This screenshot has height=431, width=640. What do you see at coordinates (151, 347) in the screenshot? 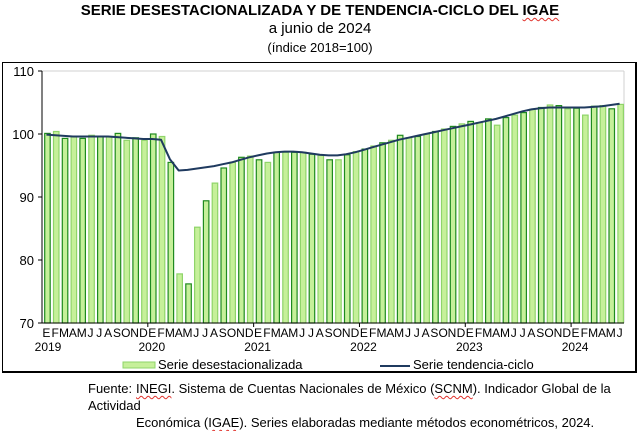
I see `x-tick-label-year: 2020` at bounding box center [151, 347].